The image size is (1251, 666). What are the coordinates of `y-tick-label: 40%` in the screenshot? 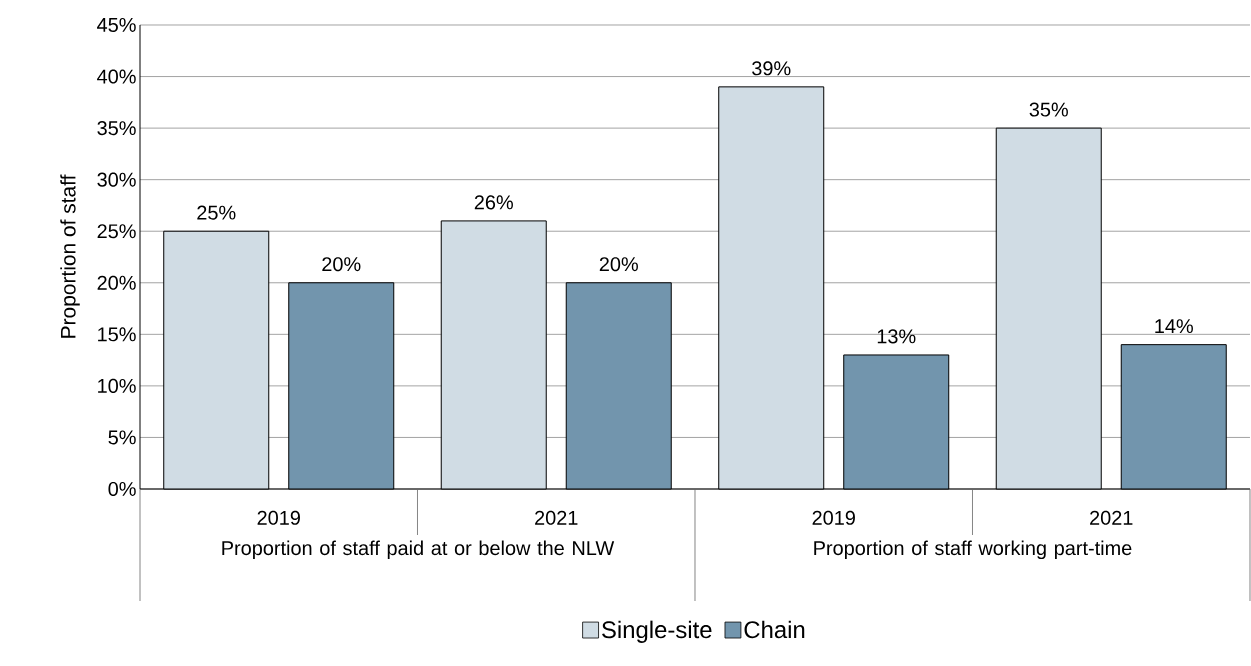 It's located at (116, 76).